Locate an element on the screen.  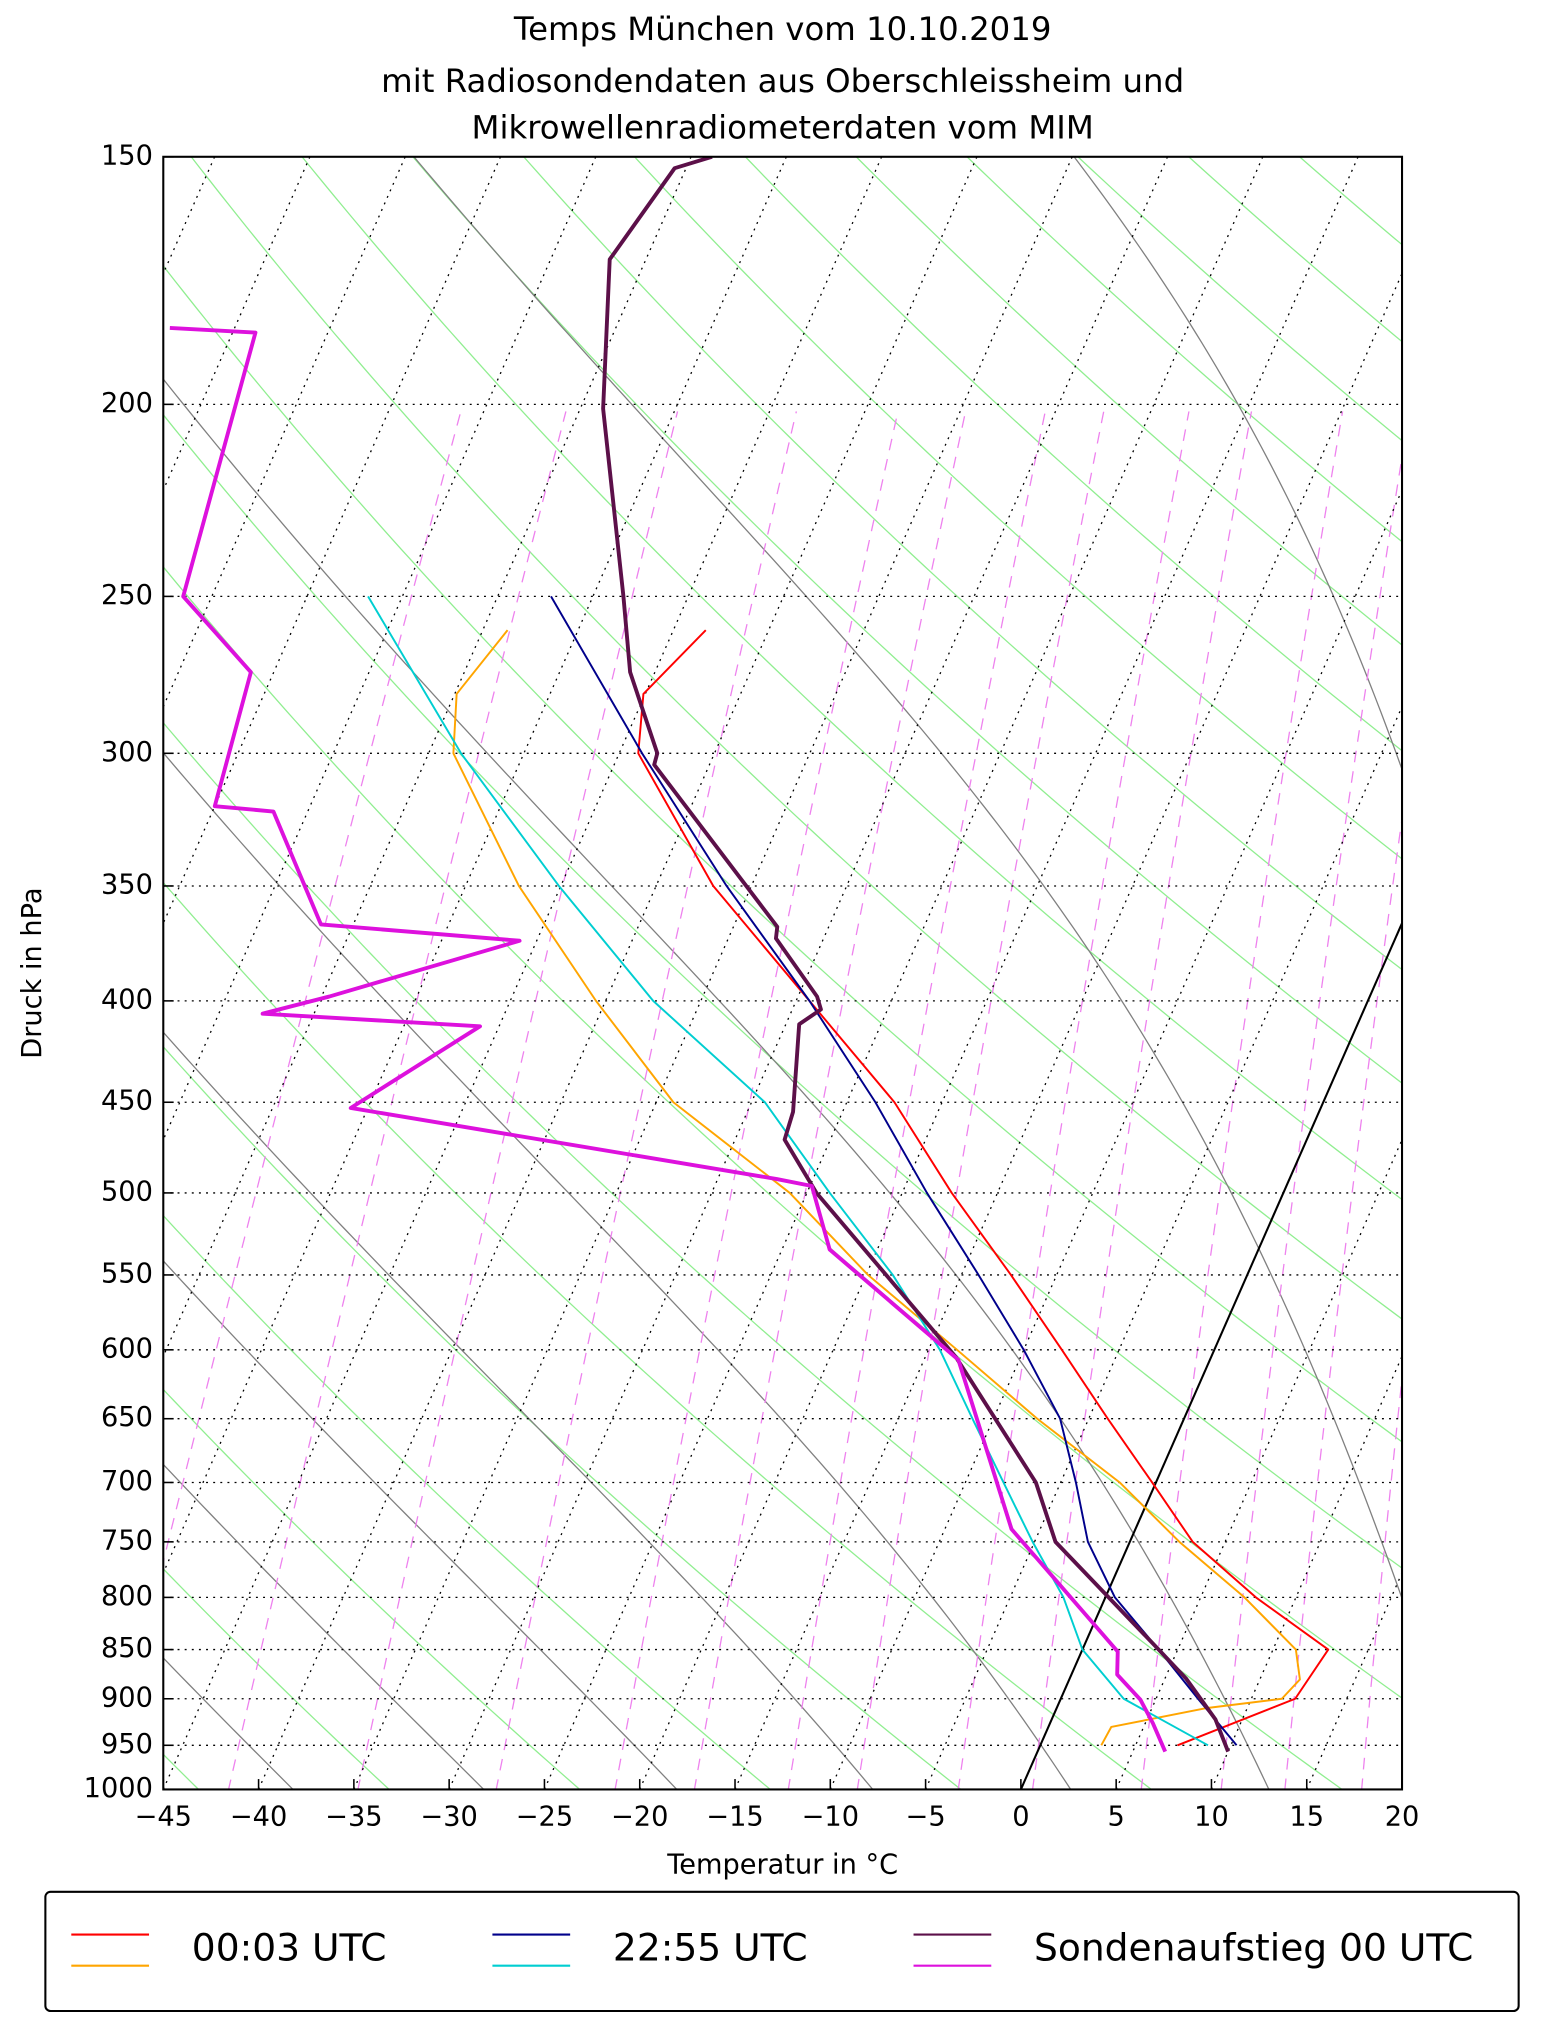
chart-title: Mikrowellenradiometerdaten vom MIM is located at coordinates (783, 128).